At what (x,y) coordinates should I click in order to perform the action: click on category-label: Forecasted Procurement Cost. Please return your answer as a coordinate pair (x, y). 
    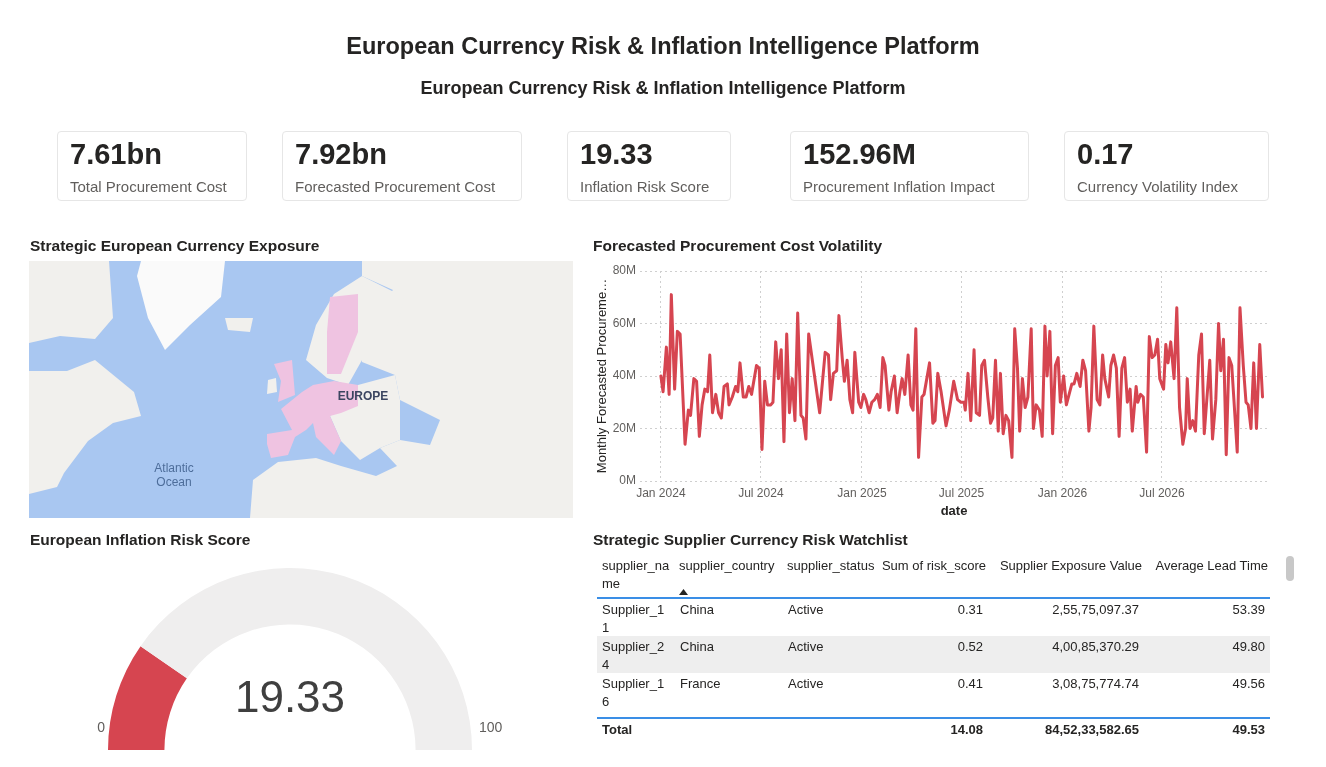
    Looking at the image, I should click on (395, 187).